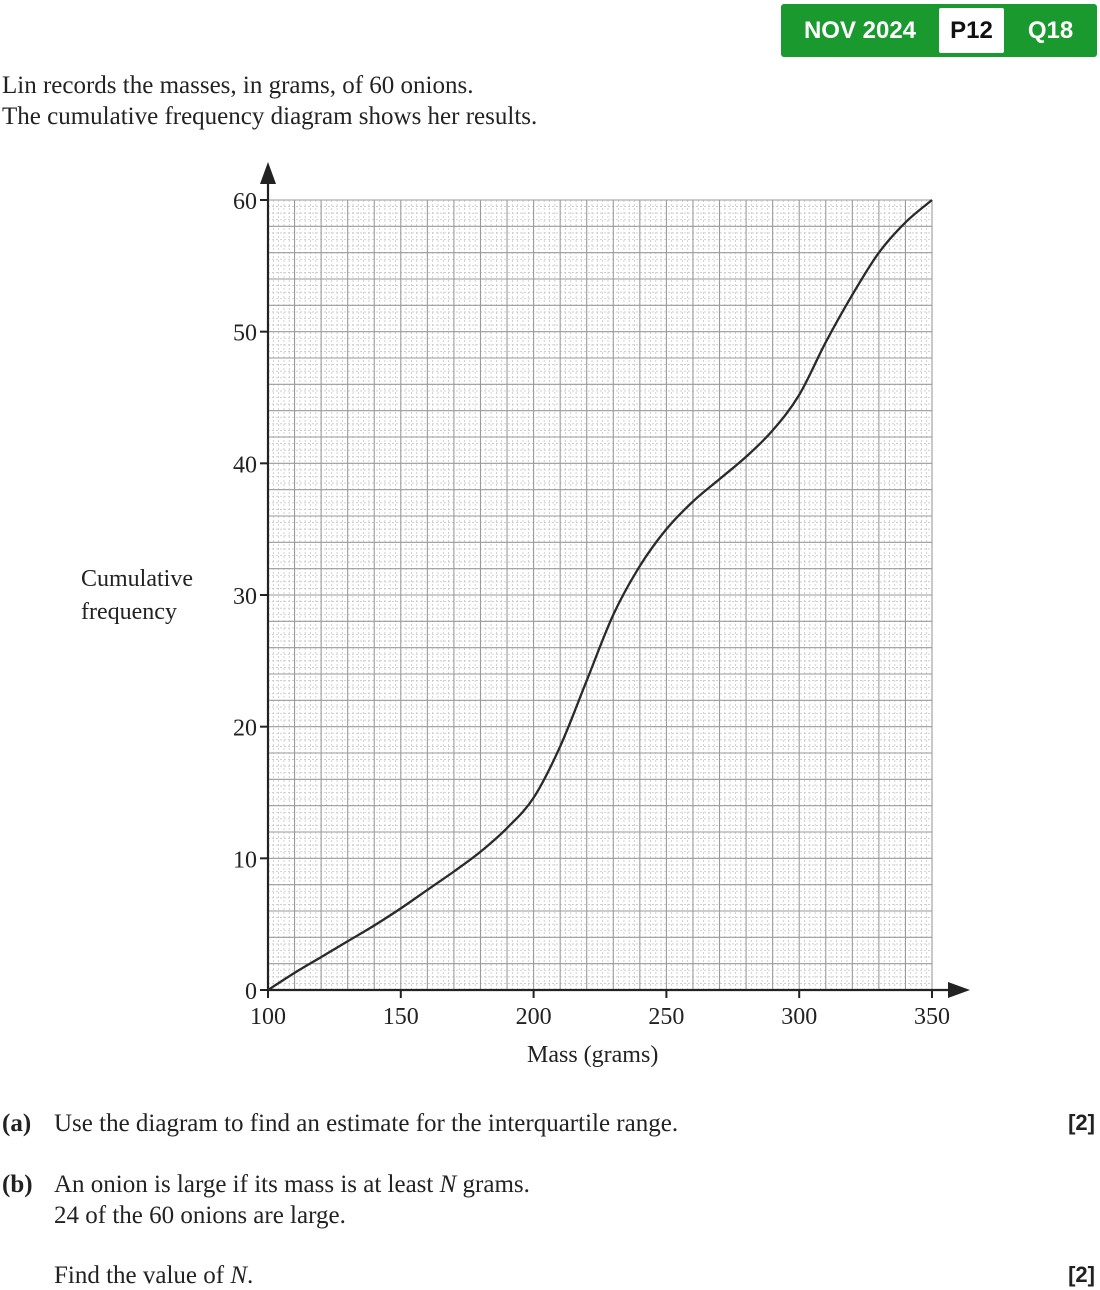  I want to click on question-a-label: (a), so click(17, 1123).